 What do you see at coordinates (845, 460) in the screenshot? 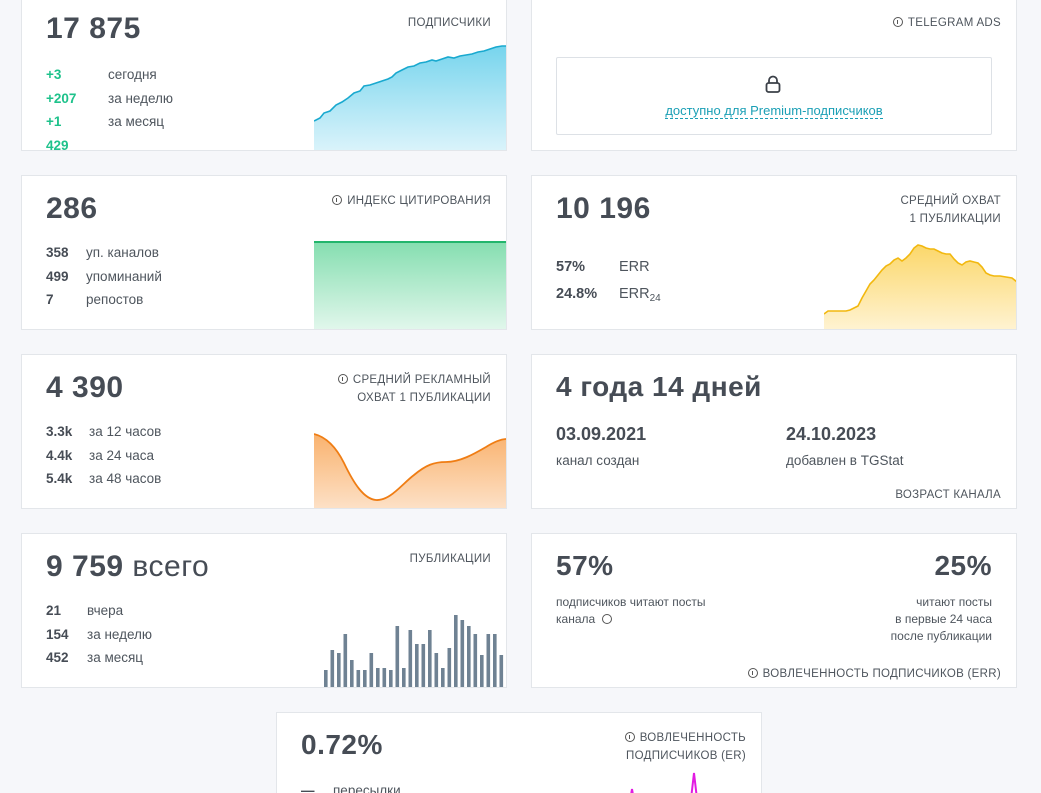
I see `added-label: добавлен в TGStat` at bounding box center [845, 460].